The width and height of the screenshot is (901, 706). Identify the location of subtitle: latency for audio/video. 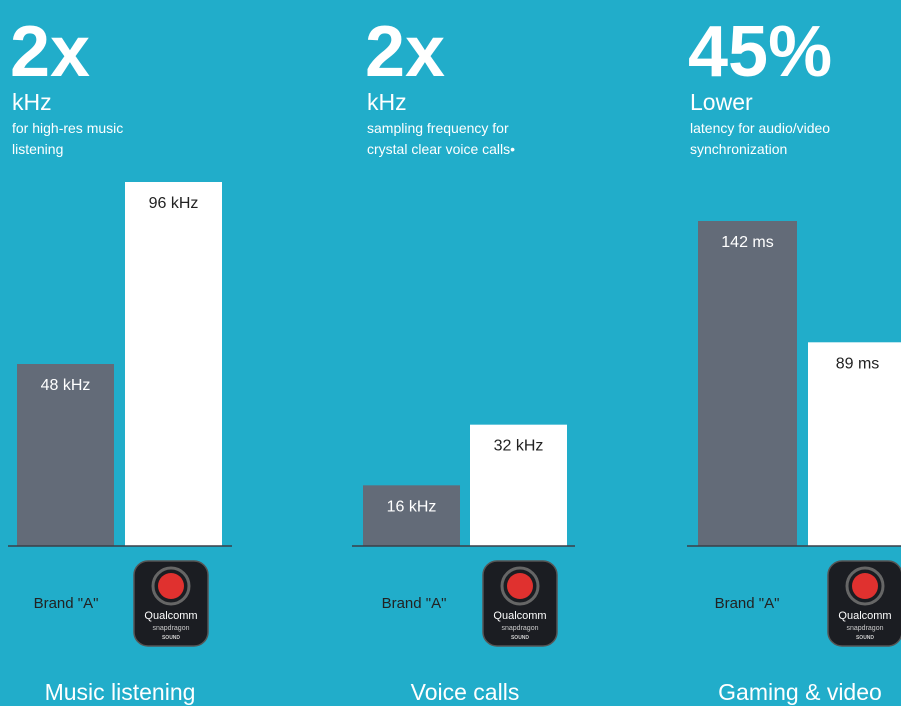
(760, 128).